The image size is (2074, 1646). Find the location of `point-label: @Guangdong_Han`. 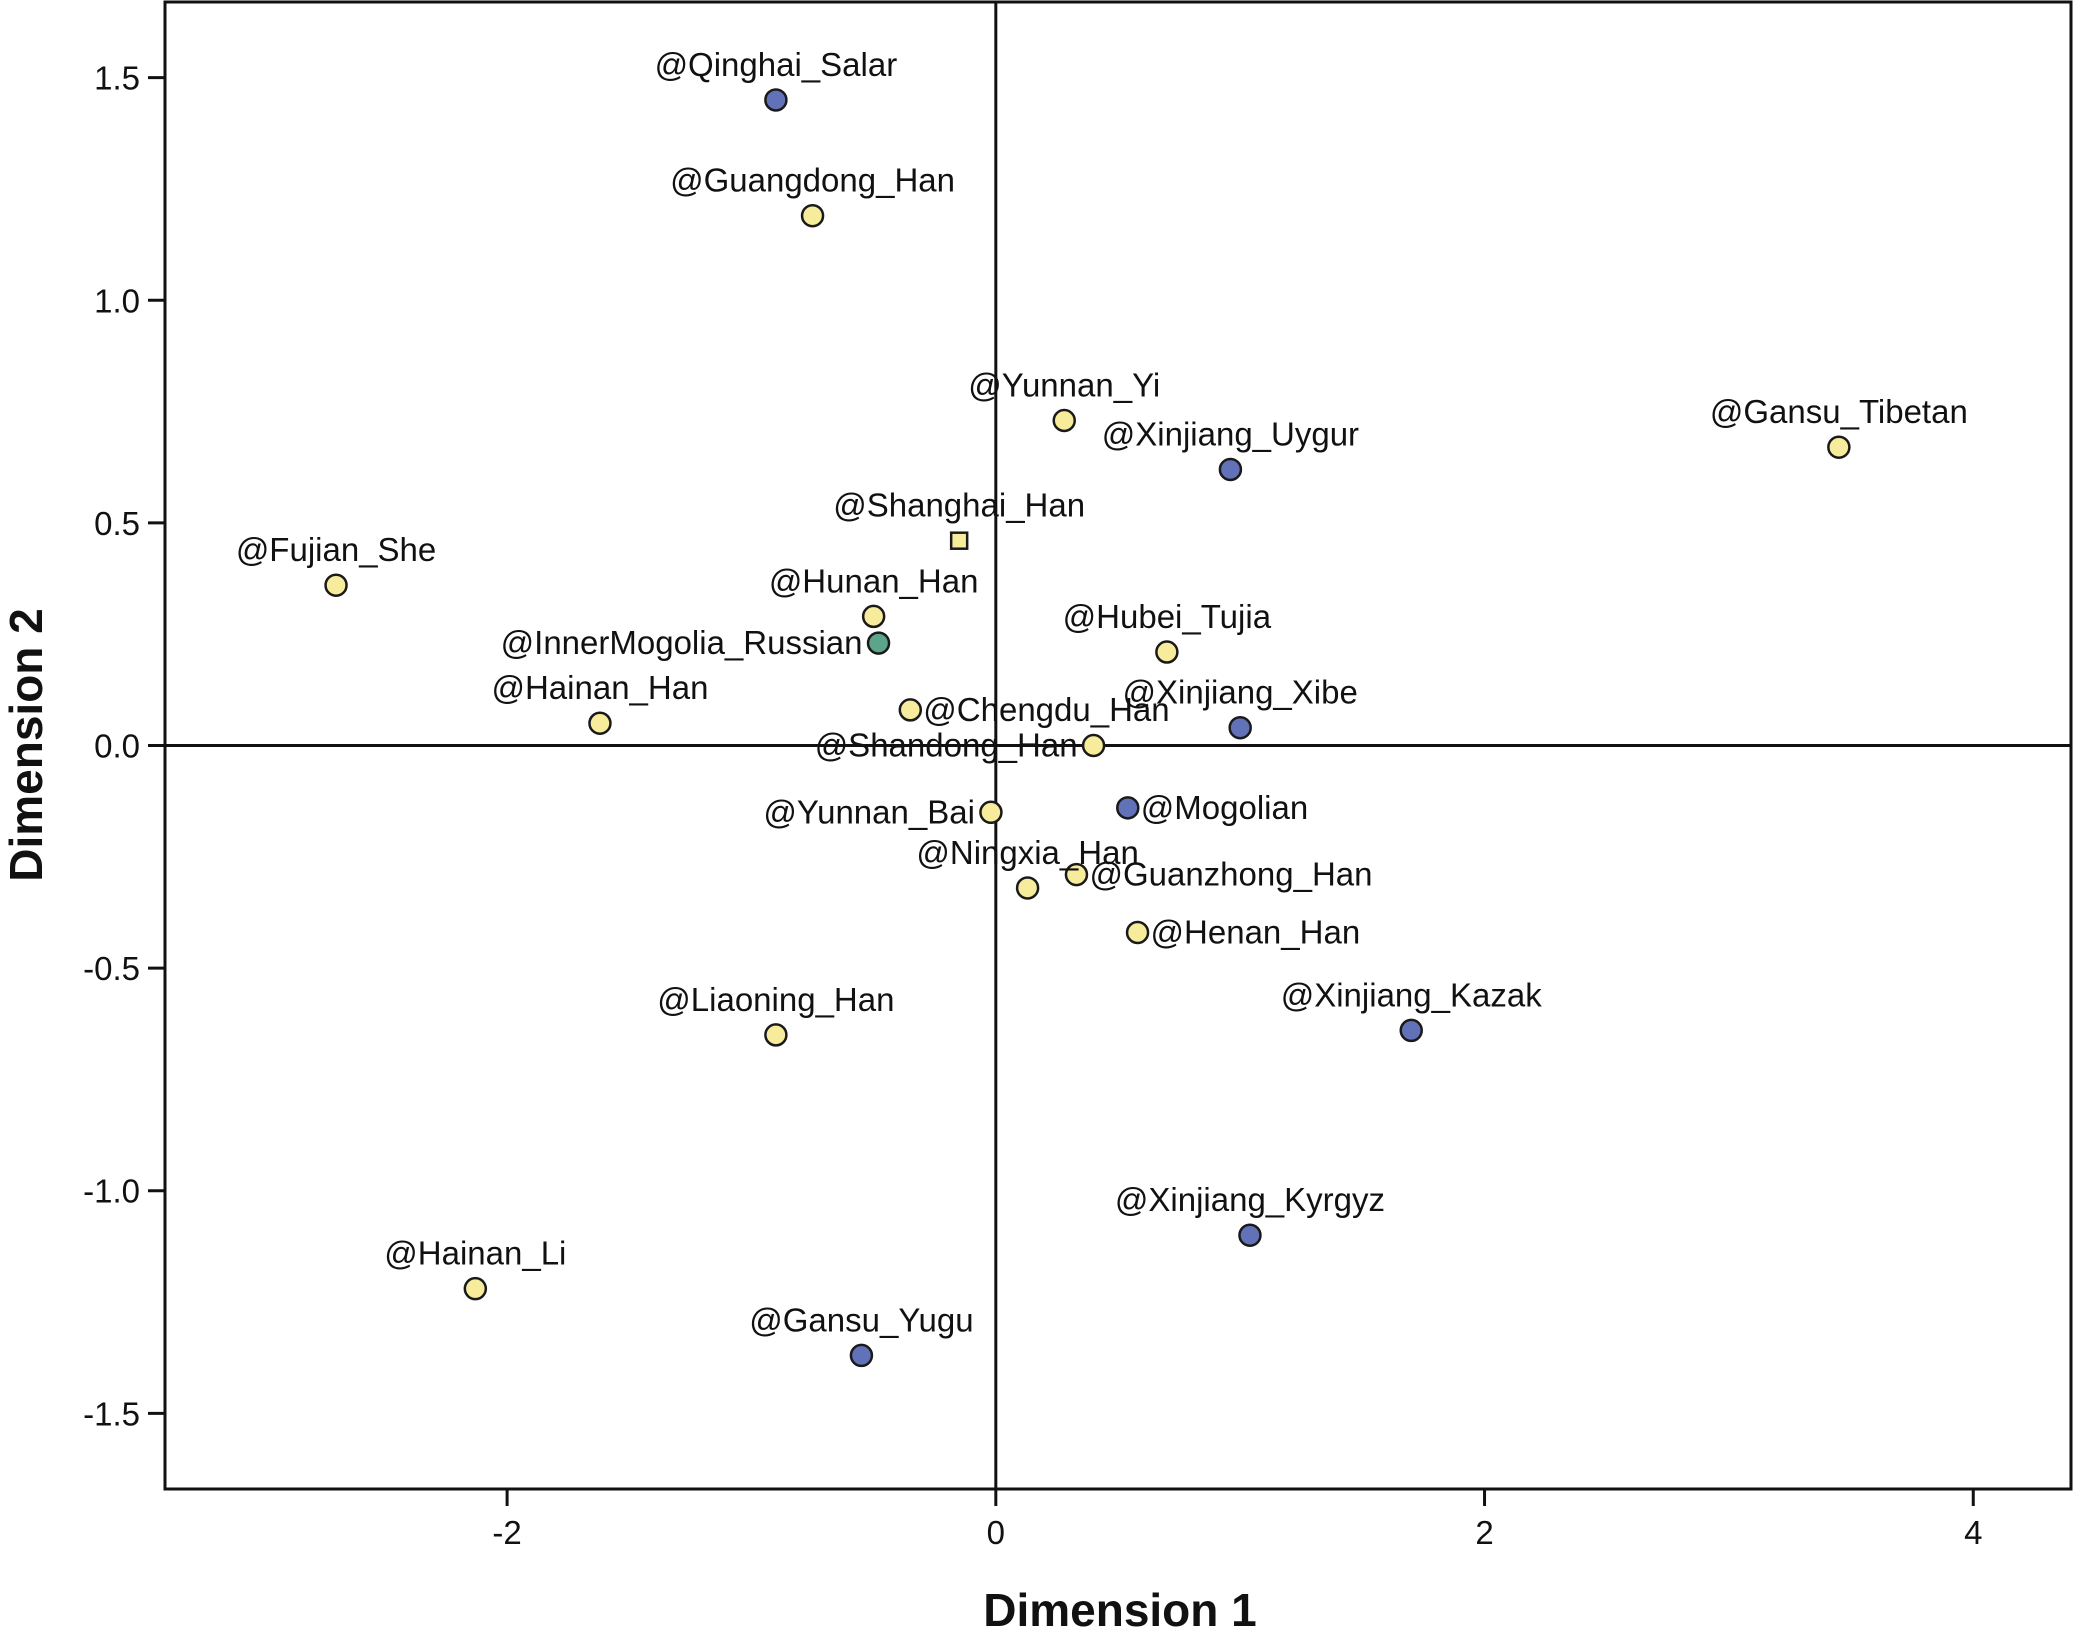

point-label: @Guangdong_Han is located at coordinates (812, 180).